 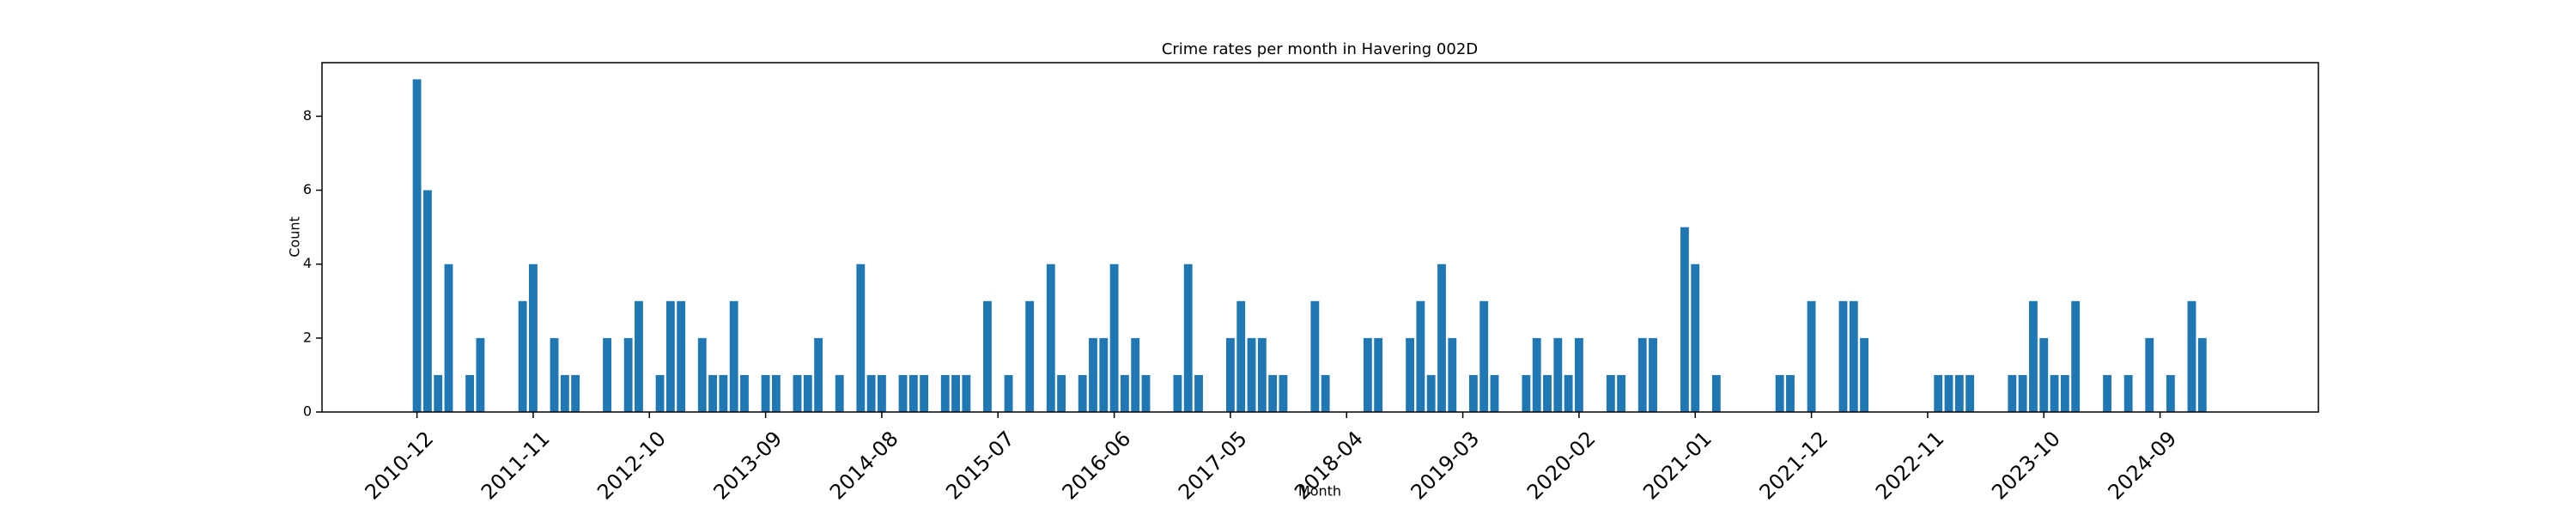 What do you see at coordinates (307, 263) in the screenshot?
I see `y-tick-label: 4` at bounding box center [307, 263].